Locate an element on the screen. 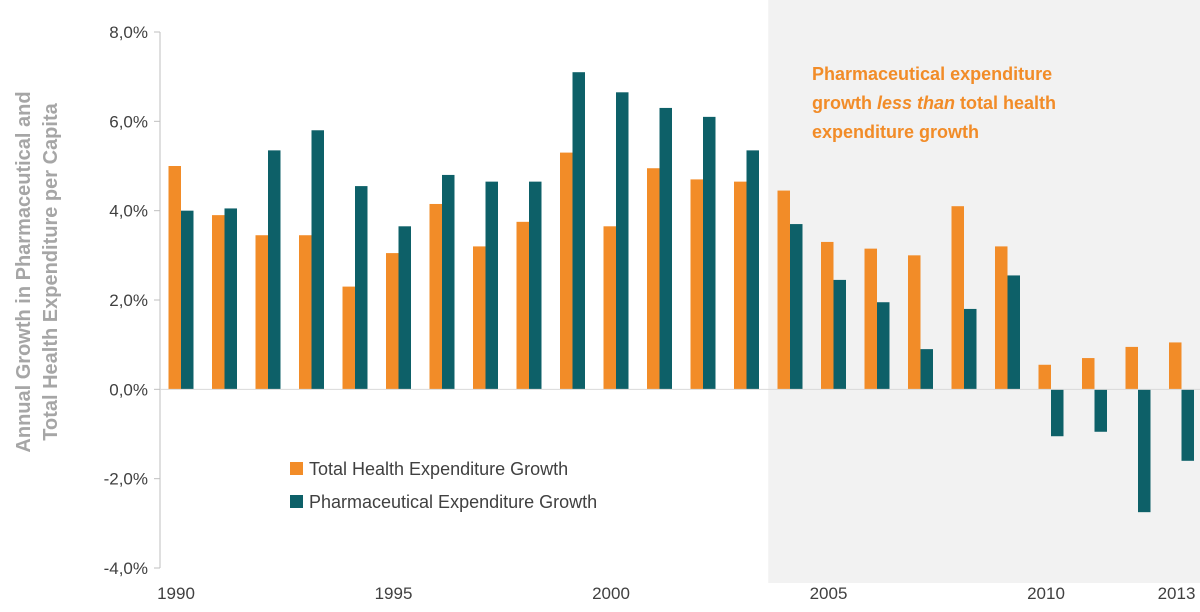 Image resolution: width=1200 pixels, height=612 pixels. bar-total-health-2002 is located at coordinates (696, 284).